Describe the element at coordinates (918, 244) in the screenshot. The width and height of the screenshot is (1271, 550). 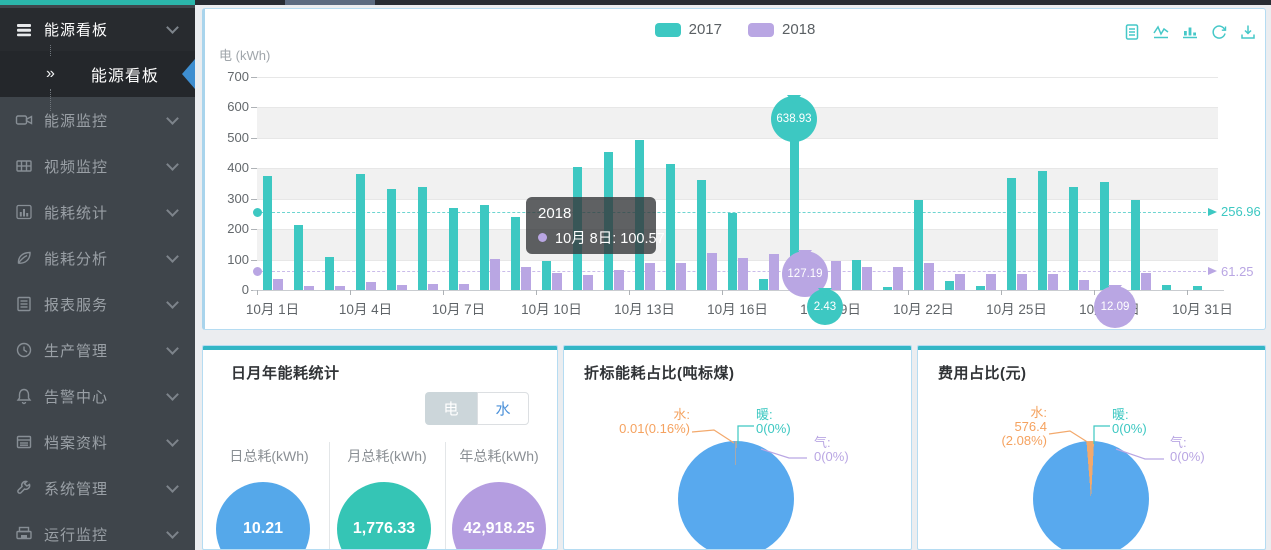
I see `bar-2017-day22` at that location.